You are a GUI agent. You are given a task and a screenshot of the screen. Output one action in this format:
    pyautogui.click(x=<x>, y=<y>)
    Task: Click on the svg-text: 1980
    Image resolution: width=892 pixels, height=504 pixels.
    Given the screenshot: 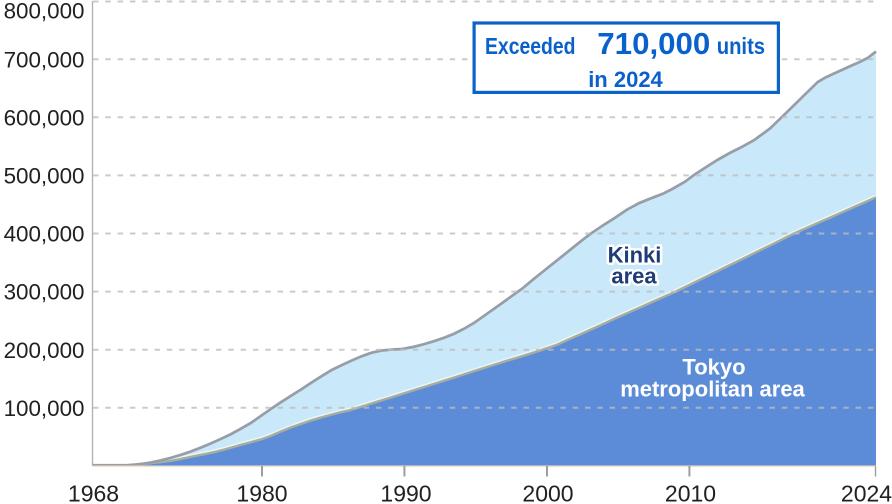 What is the action you would take?
    pyautogui.click(x=261, y=492)
    